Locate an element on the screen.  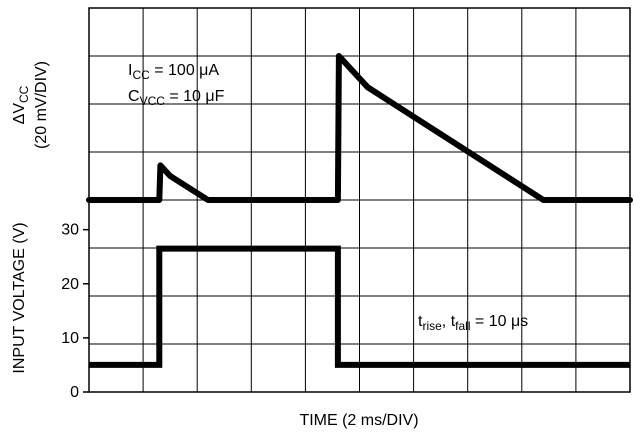
annotation-rise-fall: trise, tfall = 10 μs is located at coordinates (473, 323).